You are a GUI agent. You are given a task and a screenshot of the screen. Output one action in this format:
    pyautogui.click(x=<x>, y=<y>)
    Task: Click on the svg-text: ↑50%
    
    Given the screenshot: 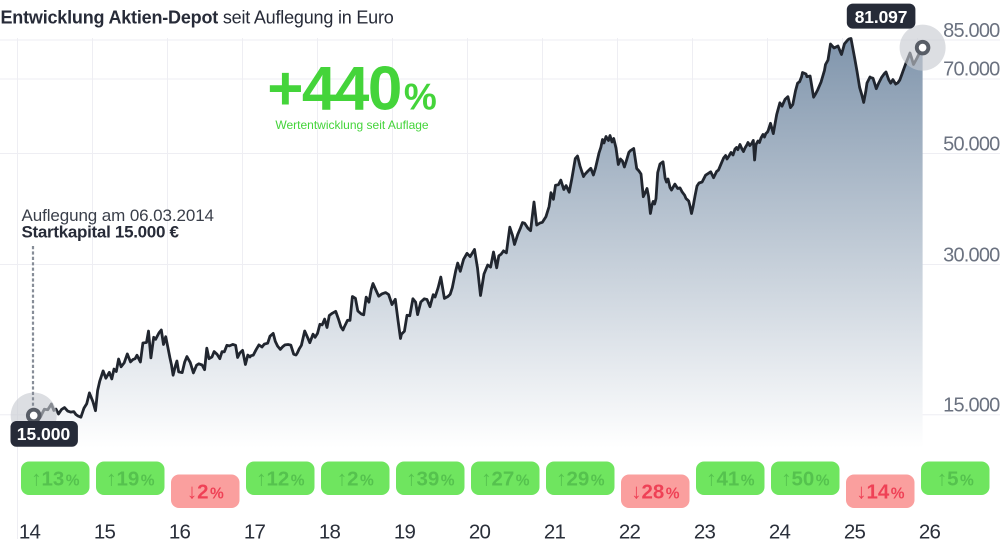 What is the action you would take?
    pyautogui.click(x=805, y=479)
    